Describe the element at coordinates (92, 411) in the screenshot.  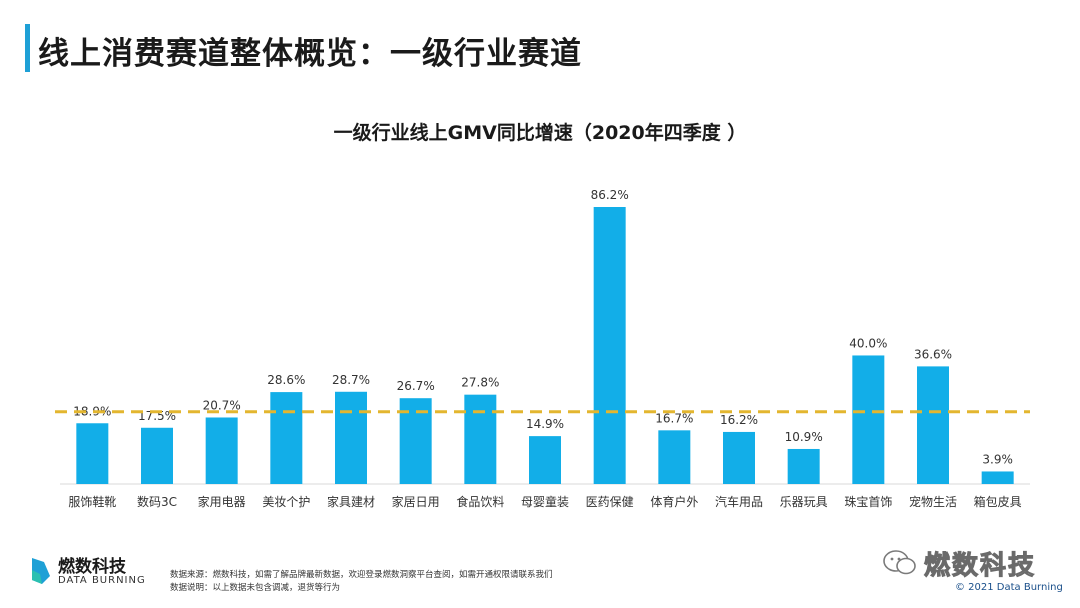
I see `bar-value-label: 18.9%` at that location.